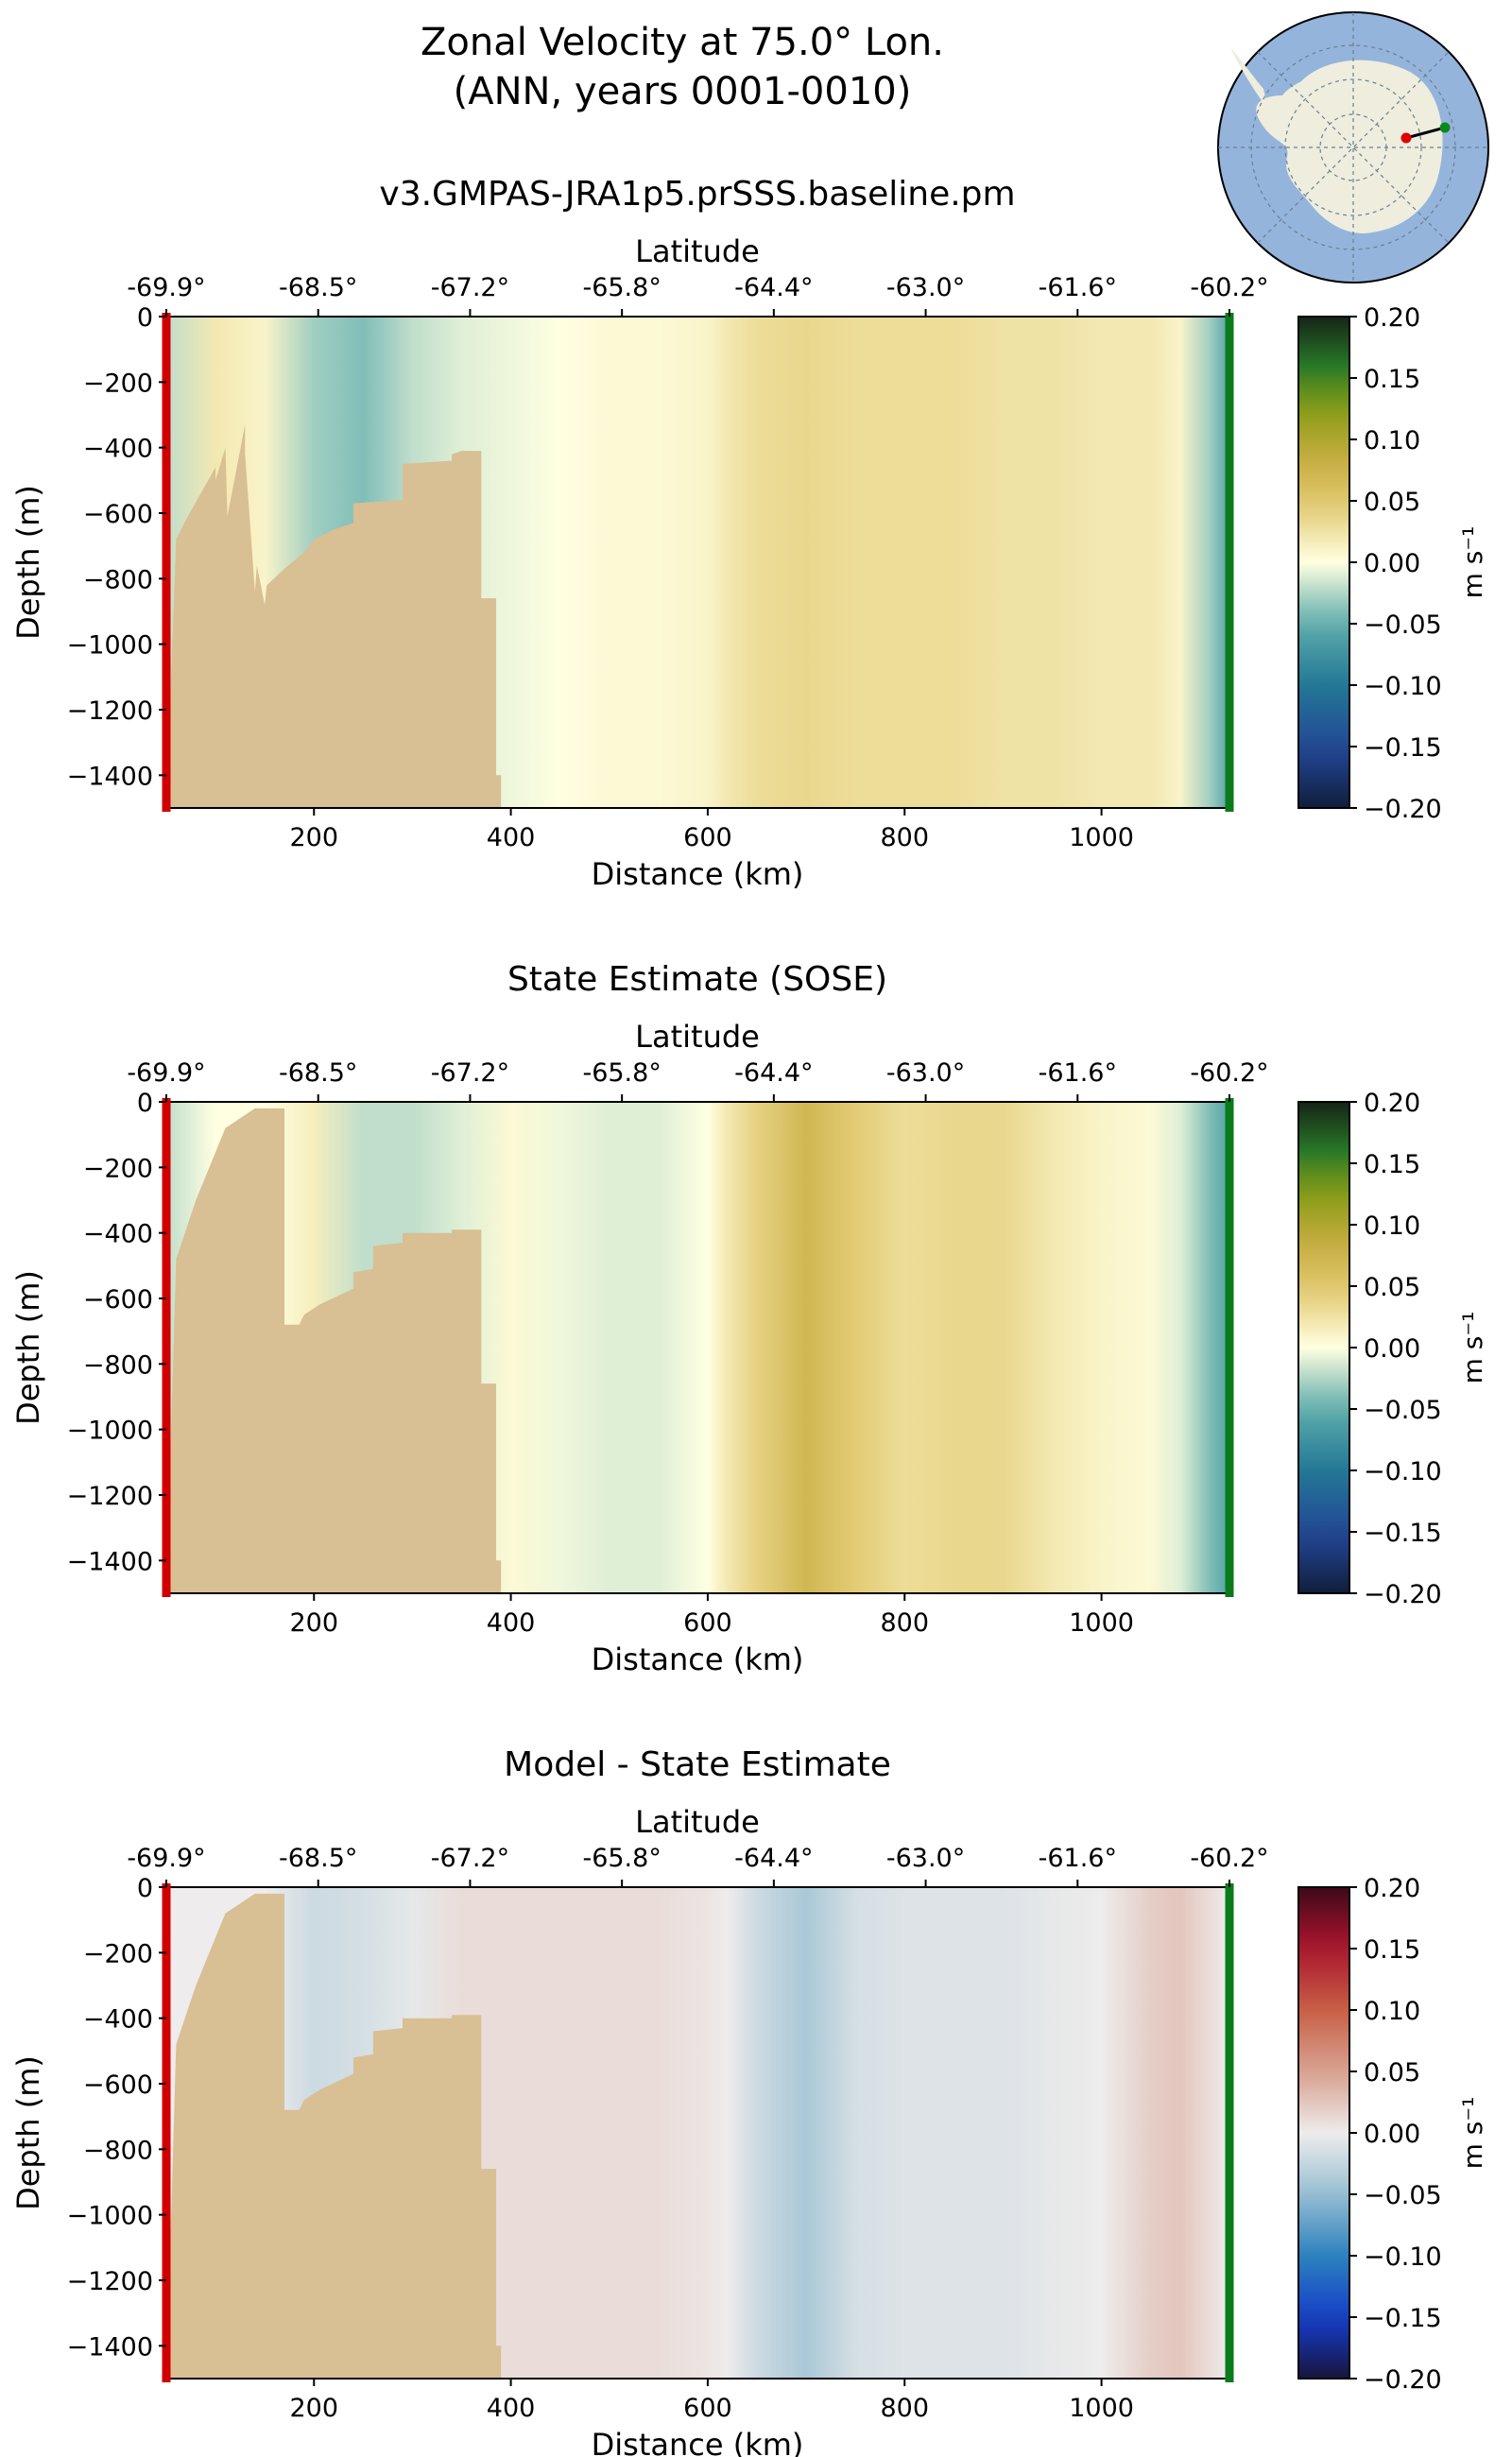 The image size is (1512, 2457). Describe the element at coordinates (697, 1764) in the screenshot. I see `panel-title: Model - State Estimate` at that location.